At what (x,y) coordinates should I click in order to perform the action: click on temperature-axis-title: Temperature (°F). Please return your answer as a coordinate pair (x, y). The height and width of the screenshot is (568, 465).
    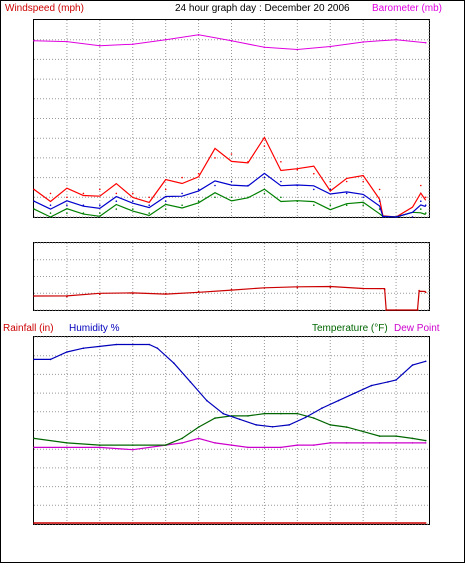
    Looking at the image, I should click on (350, 328).